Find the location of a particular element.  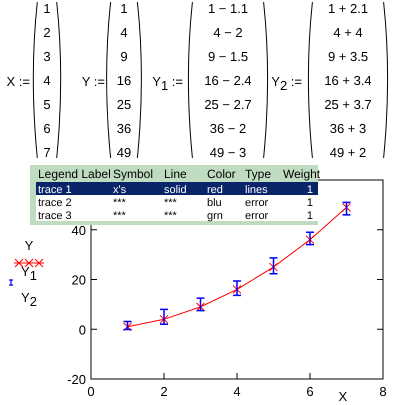

y-tick-label: 0 is located at coordinates (82, 330).